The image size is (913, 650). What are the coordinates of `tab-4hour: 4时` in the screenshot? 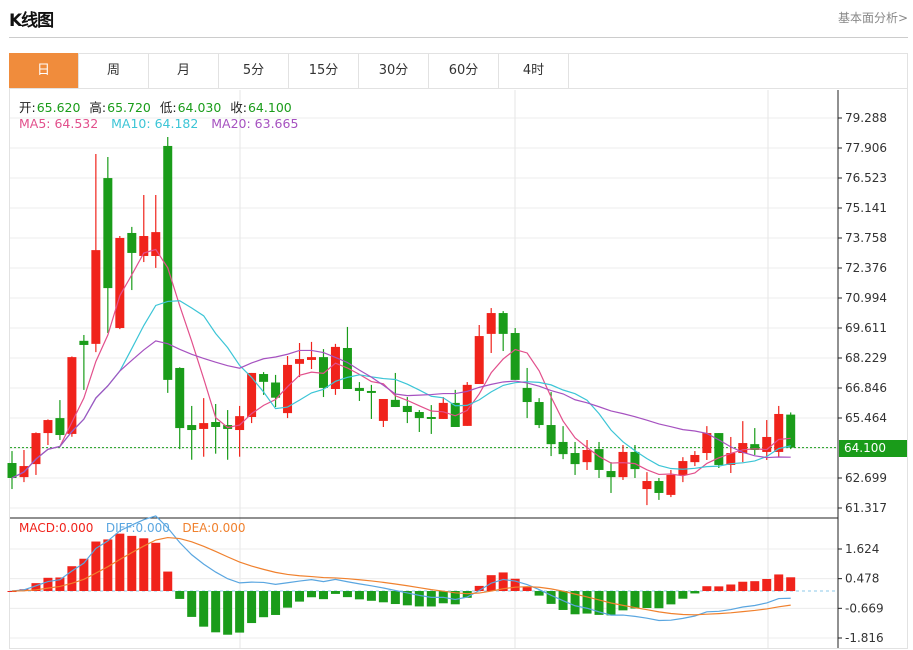 It's located at (534, 70).